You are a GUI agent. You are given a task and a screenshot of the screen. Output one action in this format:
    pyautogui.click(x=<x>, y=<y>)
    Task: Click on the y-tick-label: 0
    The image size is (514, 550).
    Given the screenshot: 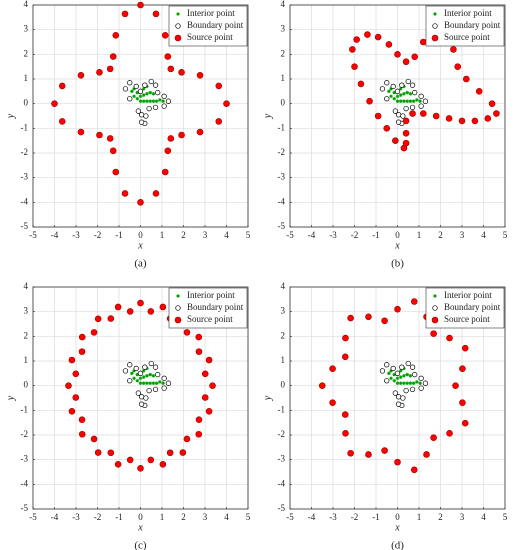 What is the action you would take?
    pyautogui.click(x=283, y=385)
    